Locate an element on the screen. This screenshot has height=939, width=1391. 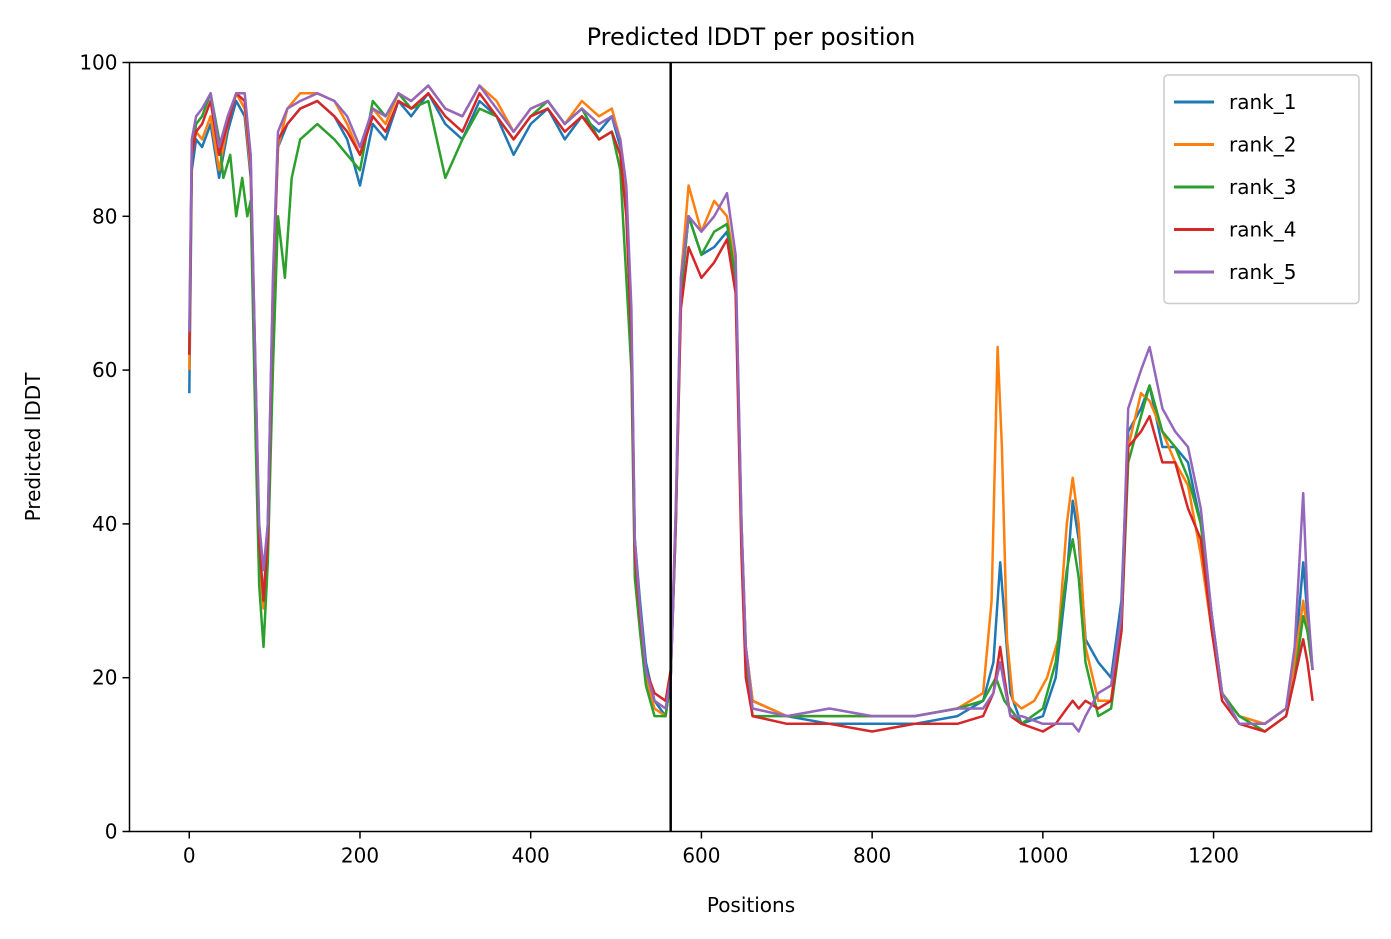
x-tick-label: 0 is located at coordinates (189, 856).